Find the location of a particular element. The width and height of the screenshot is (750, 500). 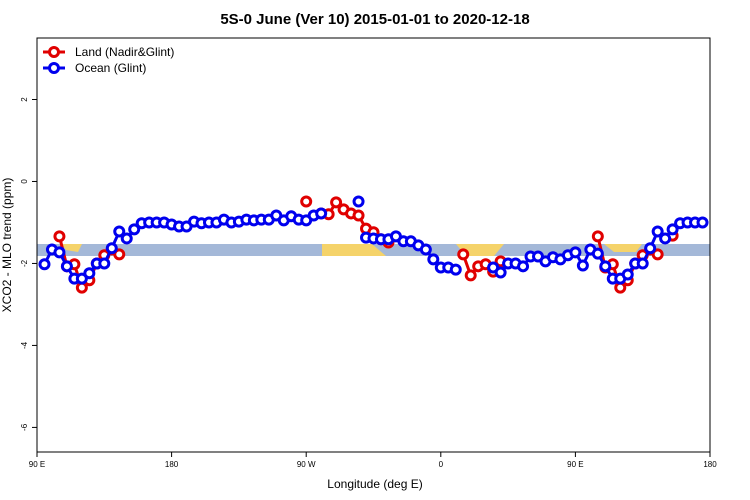

legend-label: Ocean (Glint) is located at coordinates (110, 68).